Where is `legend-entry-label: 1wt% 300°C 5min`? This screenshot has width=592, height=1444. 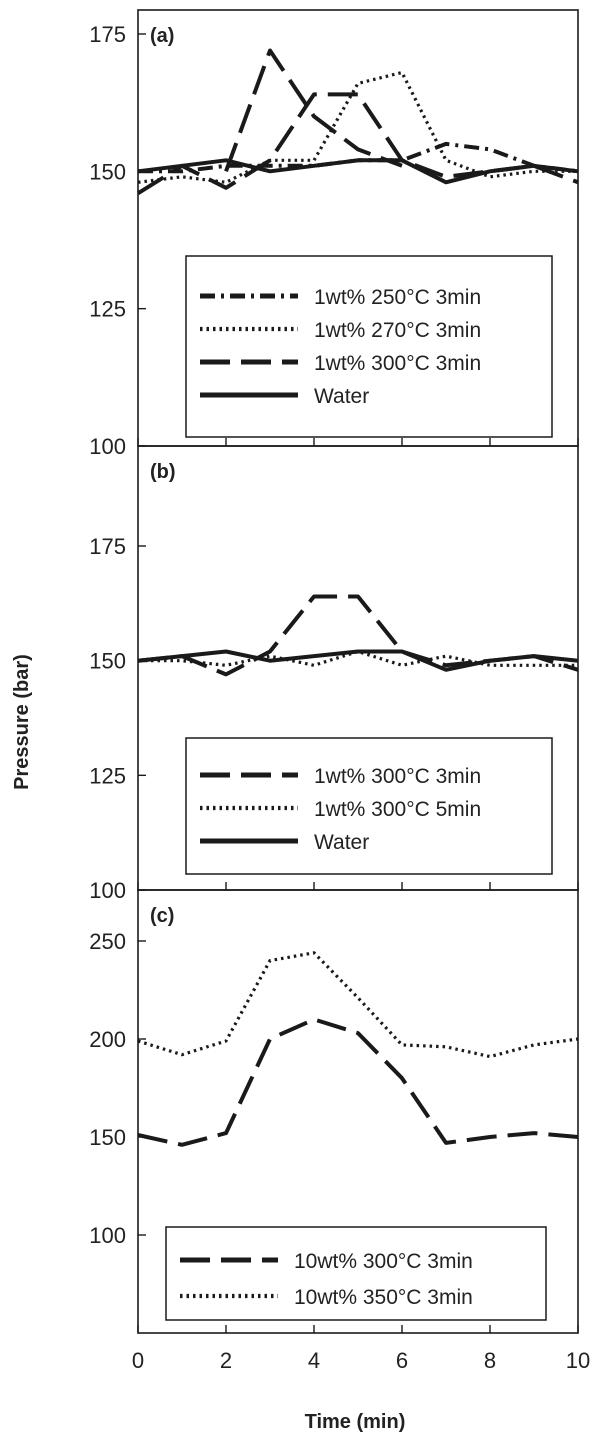
legend-entry-label: 1wt% 300°C 5min is located at coordinates (397, 809).